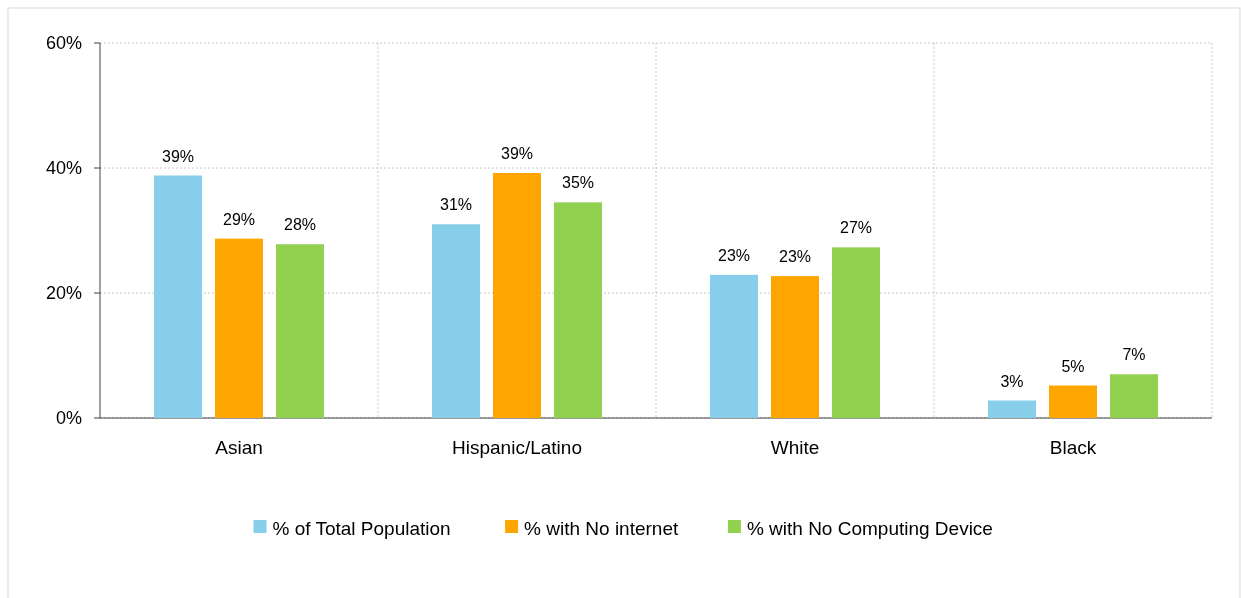 The height and width of the screenshot is (598, 1241). I want to click on data-label: 3%, so click(1012, 381).